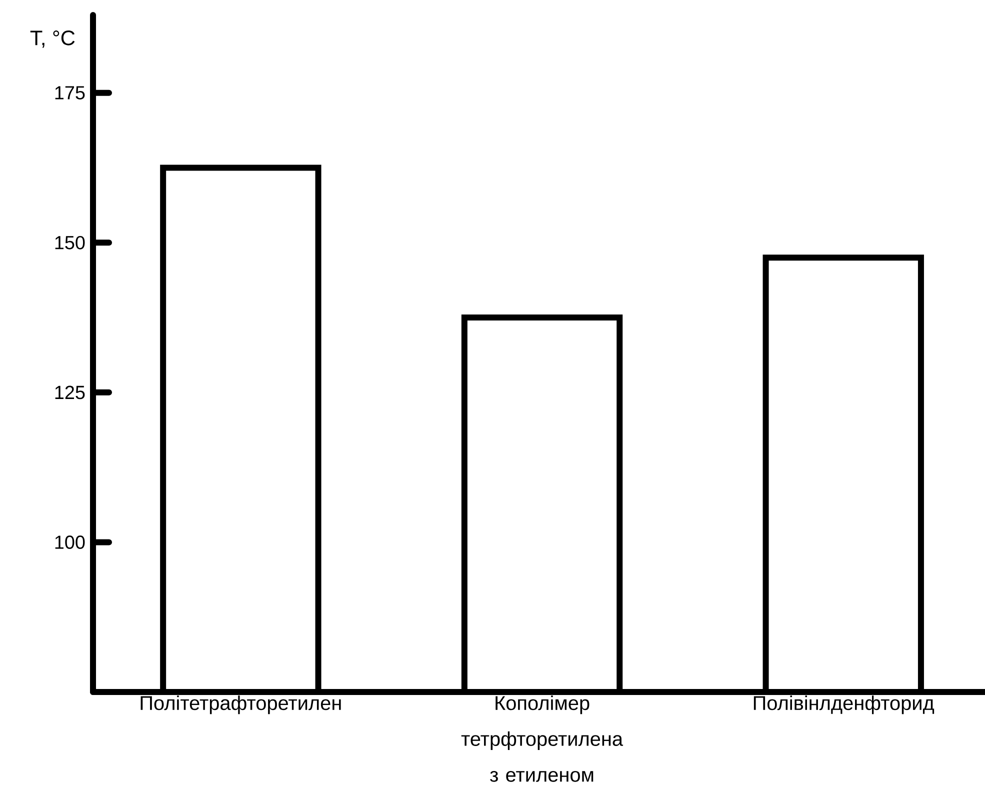 The height and width of the screenshot is (803, 985). I want to click on y-tick-label: 175, so click(70, 93).